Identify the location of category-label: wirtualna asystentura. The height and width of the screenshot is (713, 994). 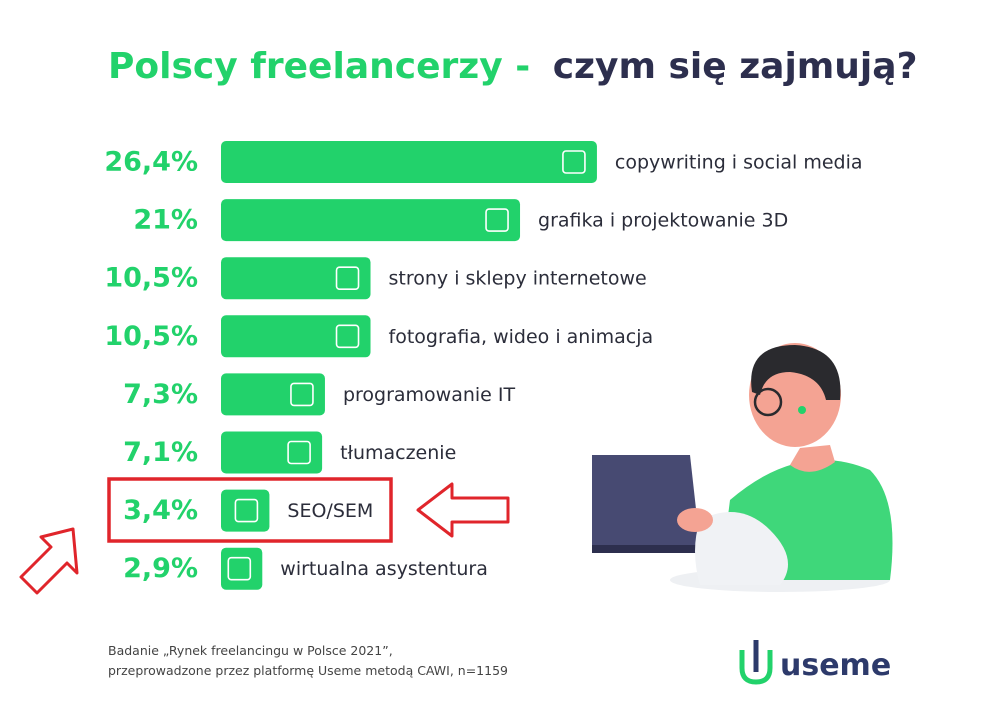
(384, 569).